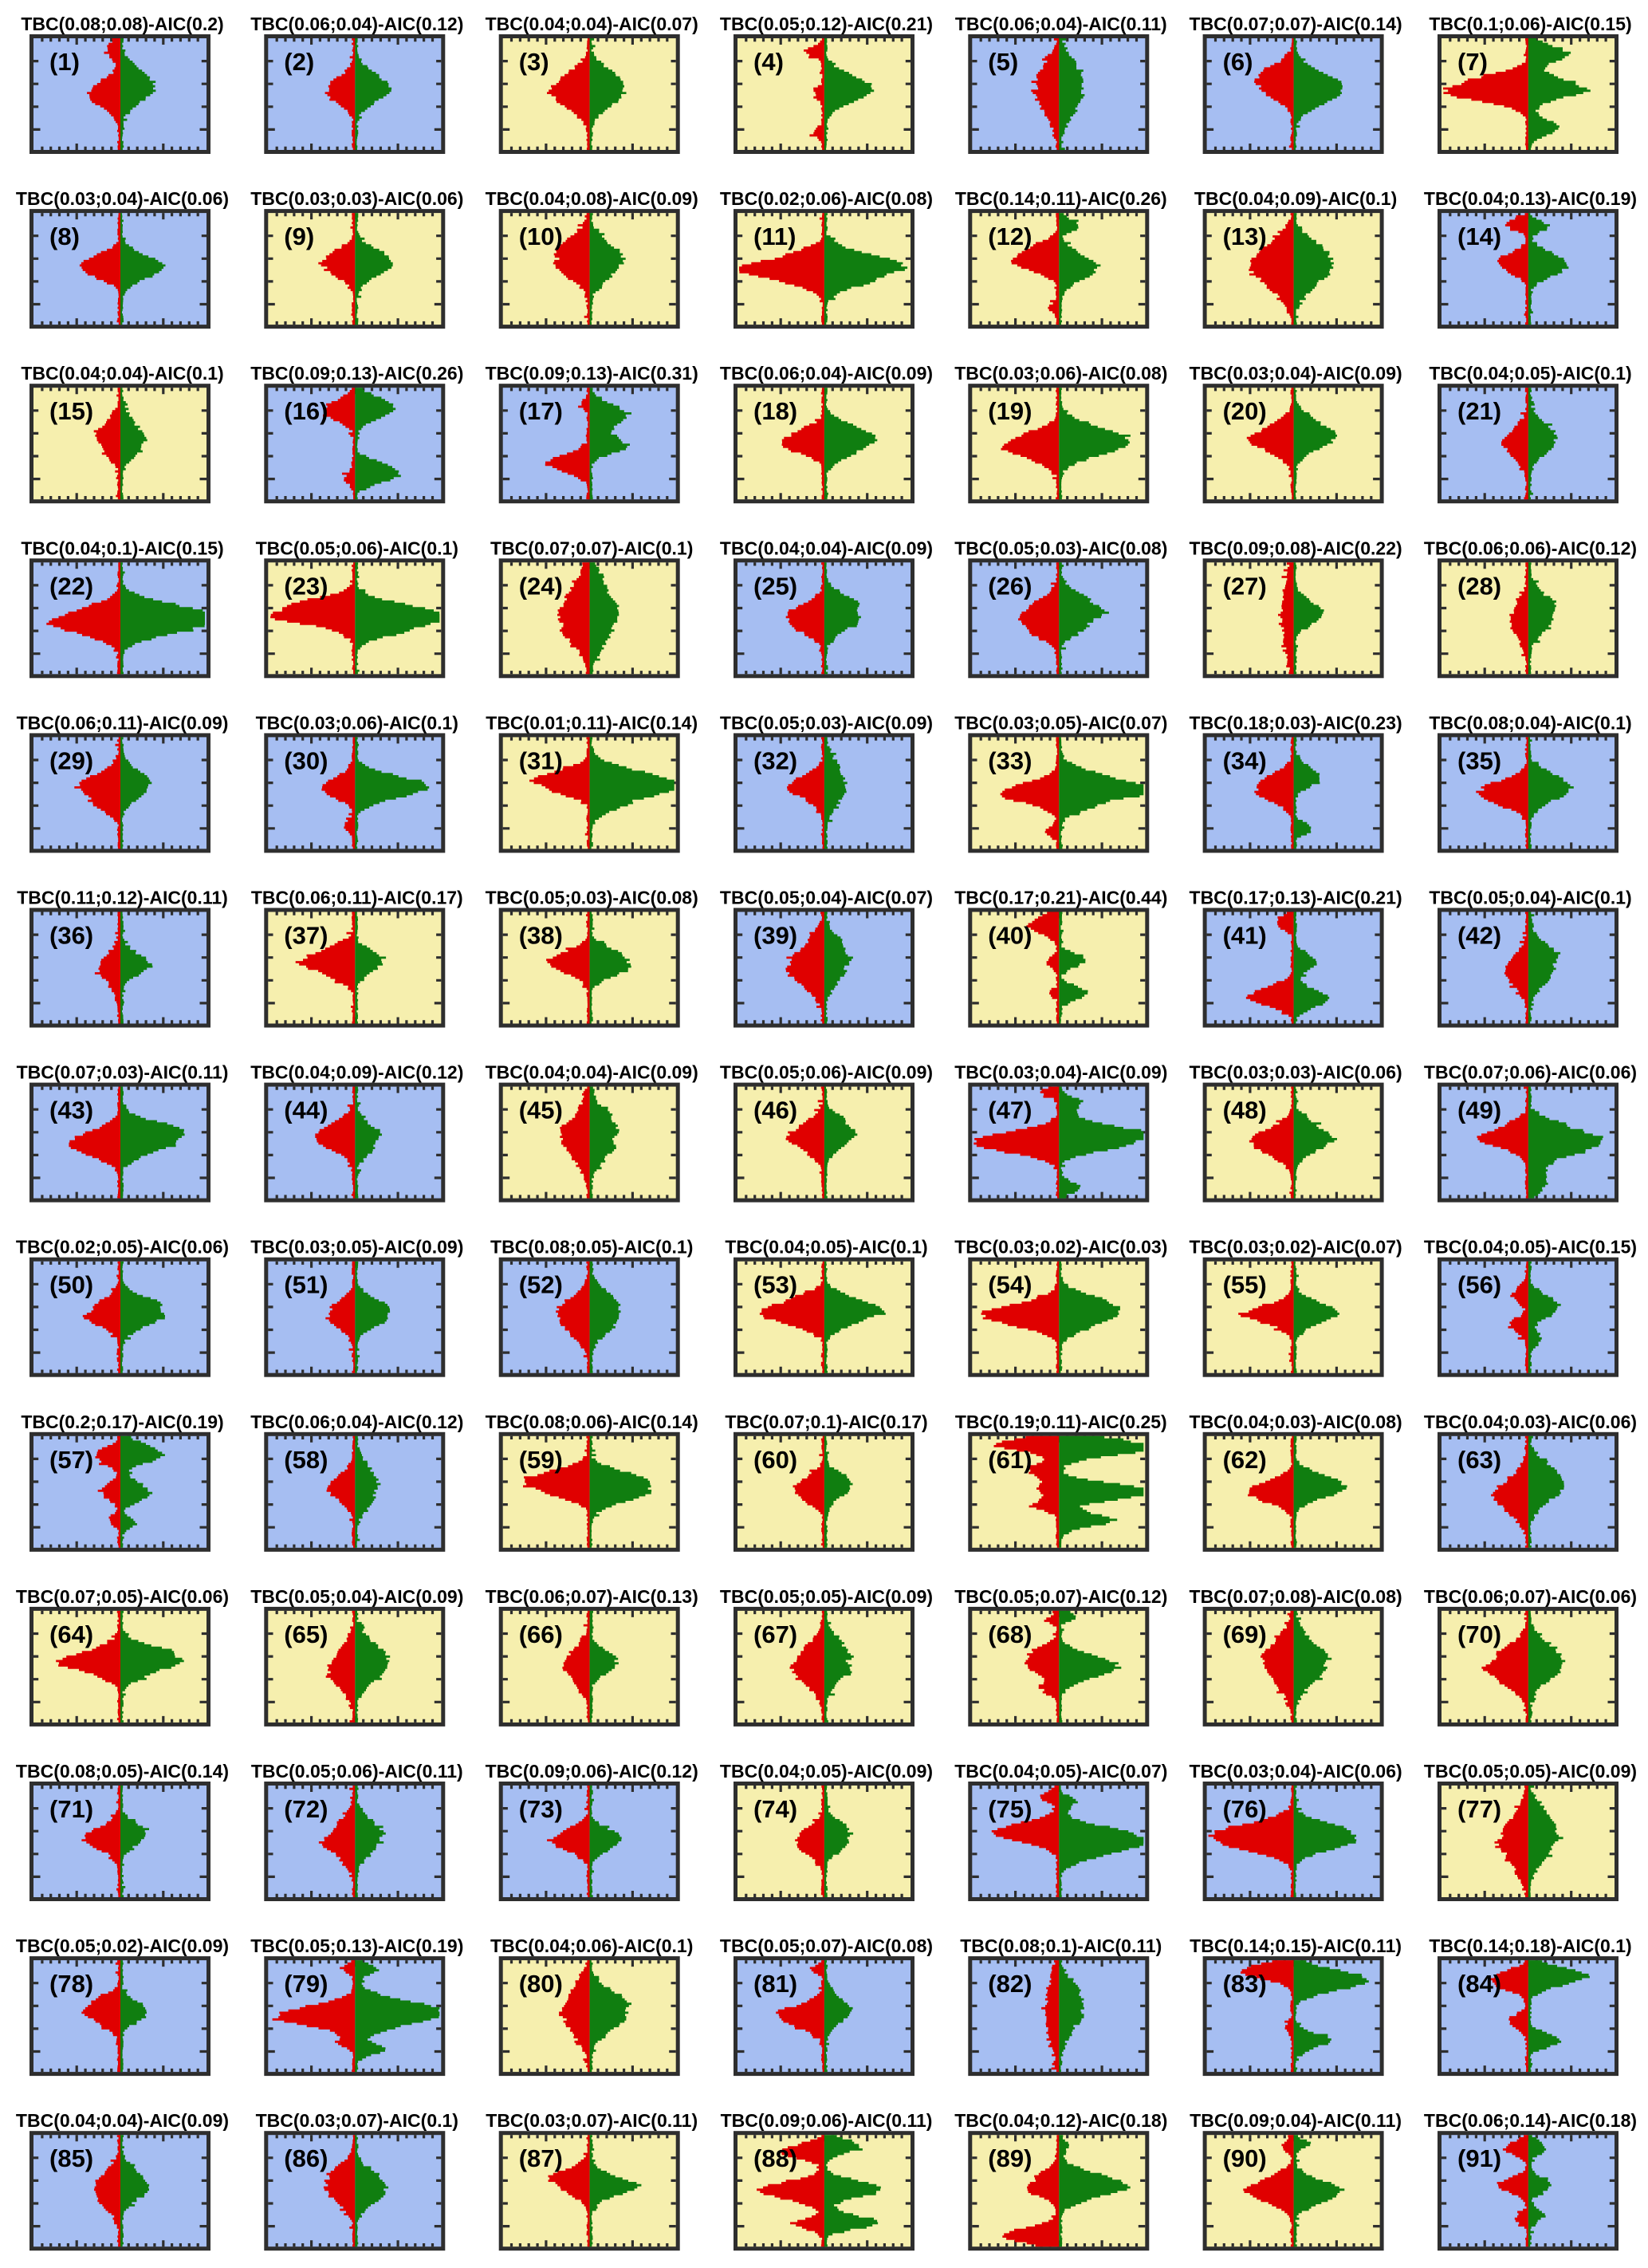 The height and width of the screenshot is (2268, 1648). Describe the element at coordinates (122, 898) in the screenshot. I see `svg-text: TBC(0.11;0.12)-AIC(0.11)` at that location.